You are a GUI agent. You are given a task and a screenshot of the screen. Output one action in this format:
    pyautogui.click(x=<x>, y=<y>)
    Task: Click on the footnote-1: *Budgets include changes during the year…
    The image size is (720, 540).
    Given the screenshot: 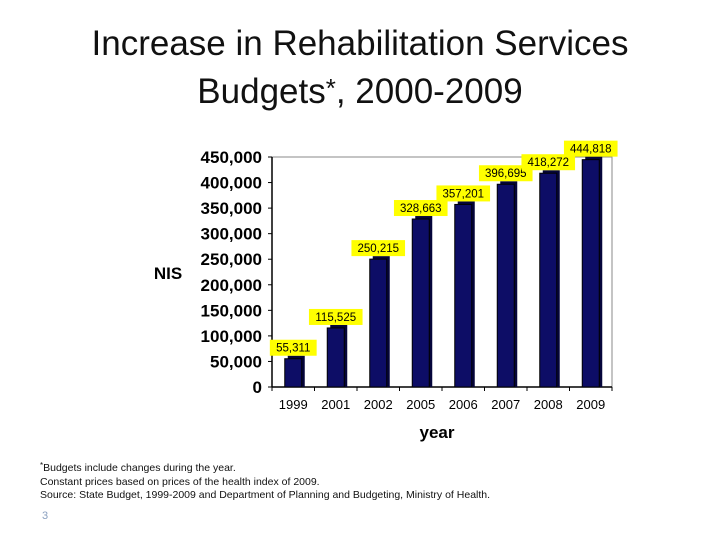 What is the action you would take?
    pyautogui.click(x=265, y=467)
    